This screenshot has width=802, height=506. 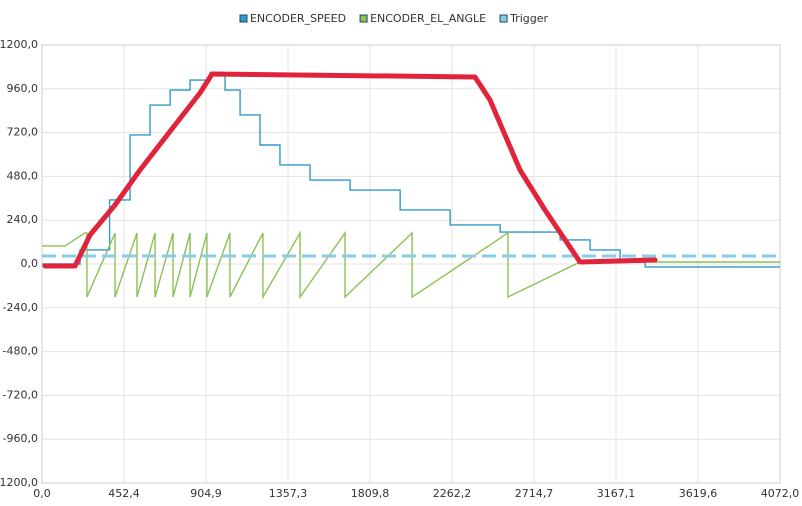 What do you see at coordinates (206, 493) in the screenshot?
I see `x-tick-label: 904,9` at bounding box center [206, 493].